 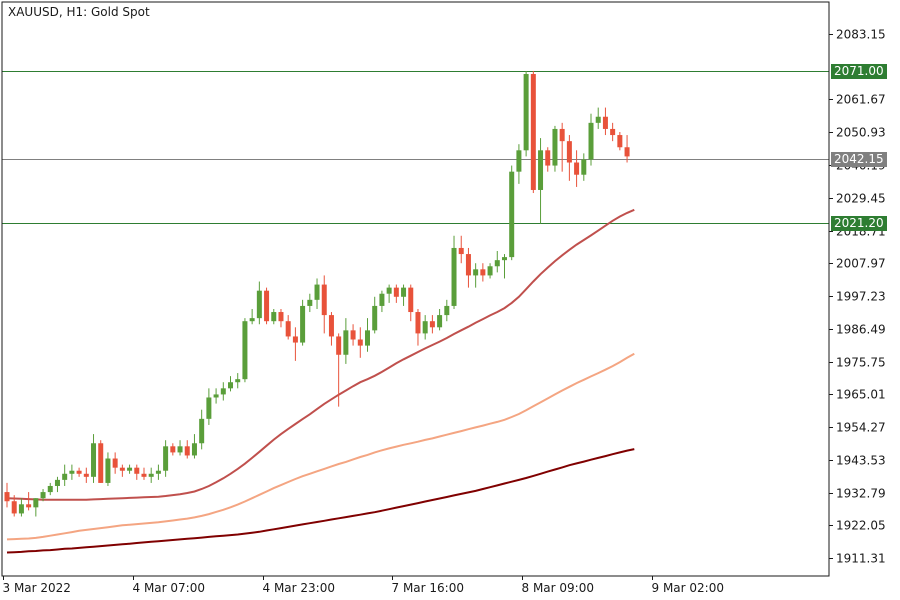 What do you see at coordinates (861, 264) in the screenshot?
I see `y-tick-label: 2007.97` at bounding box center [861, 264].